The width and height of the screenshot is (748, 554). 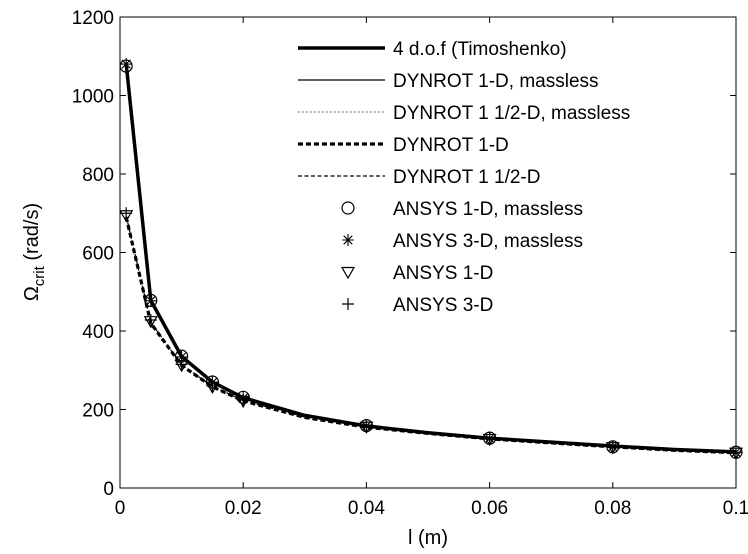 What do you see at coordinates (108, 489) in the screenshot?
I see `y-tick-label: 0` at bounding box center [108, 489].